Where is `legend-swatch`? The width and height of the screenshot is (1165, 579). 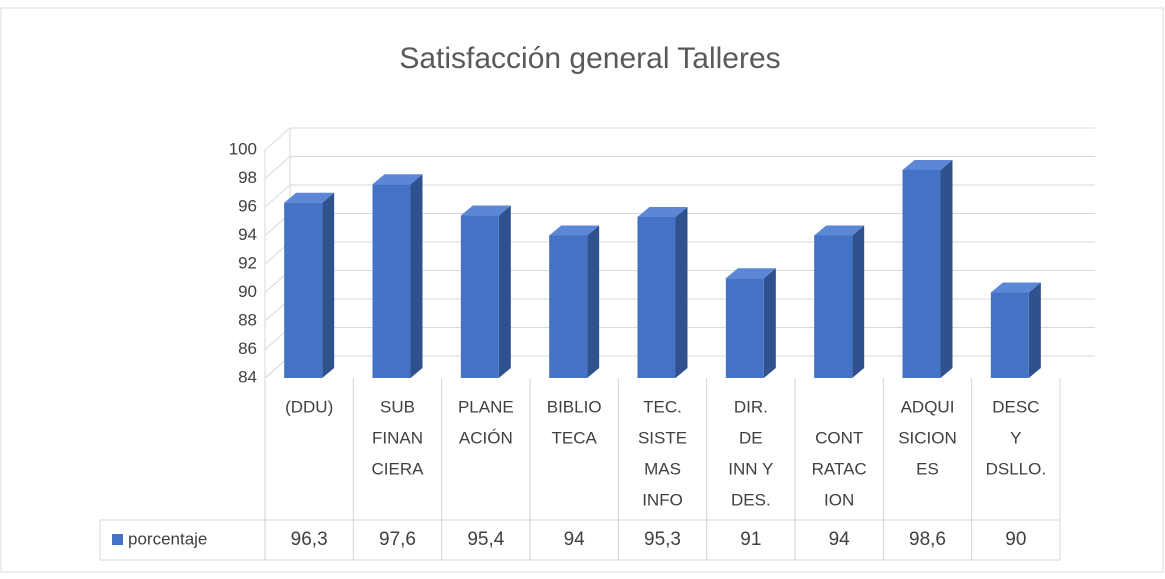
legend-swatch is located at coordinates (117, 539).